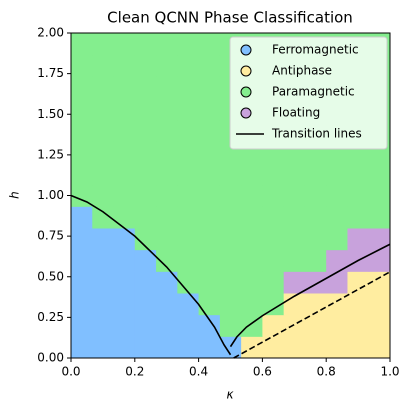 The image size is (411, 411). What do you see at coordinates (316, 134) in the screenshot?
I see `legend-label: Transition lines` at bounding box center [316, 134].